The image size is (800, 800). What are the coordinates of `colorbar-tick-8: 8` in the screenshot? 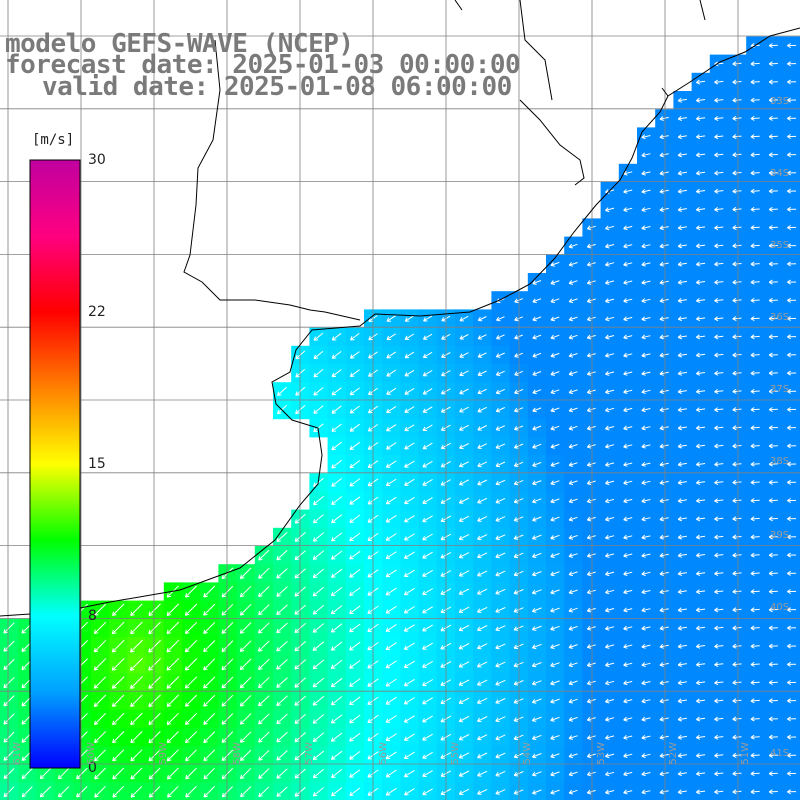 It's located at (92, 616).